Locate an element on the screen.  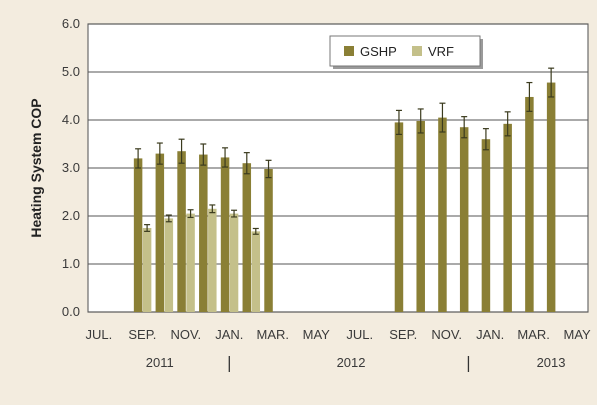
legend-label-gshp: GSHP is located at coordinates (378, 51).